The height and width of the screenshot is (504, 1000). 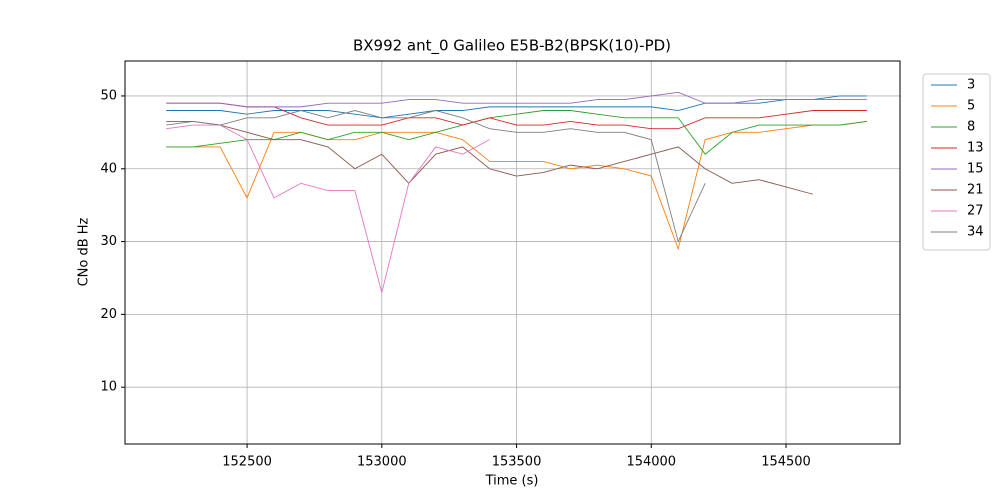 What do you see at coordinates (108, 95) in the screenshot?
I see `y-tick-label: 50` at bounding box center [108, 95].